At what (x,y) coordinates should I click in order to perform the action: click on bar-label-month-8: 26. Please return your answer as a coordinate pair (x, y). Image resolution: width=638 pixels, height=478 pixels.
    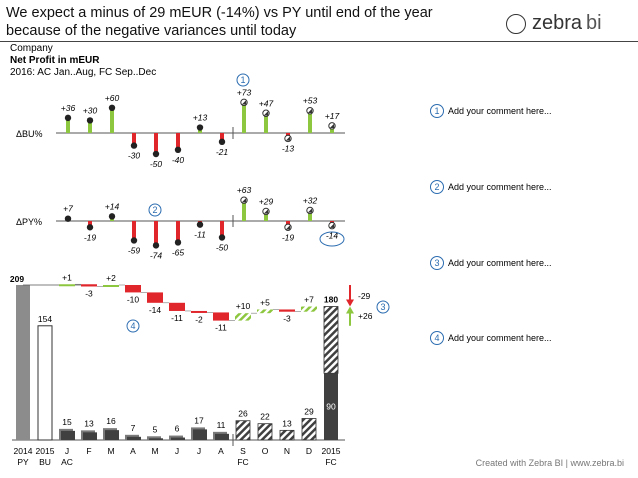
    Looking at the image, I should click on (243, 414).